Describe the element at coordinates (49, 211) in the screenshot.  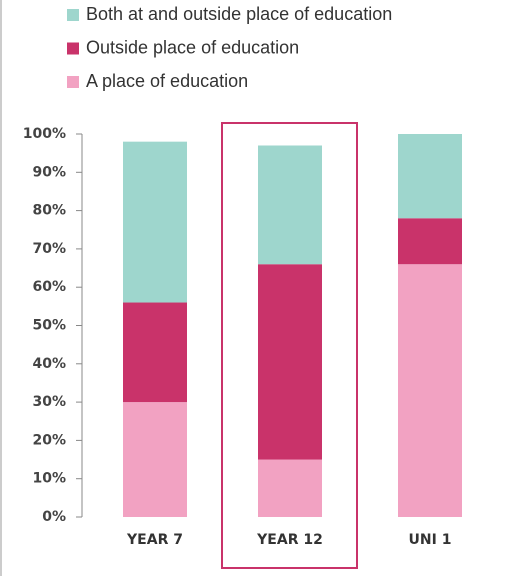
I see `y-tick-label: 80%` at that location.